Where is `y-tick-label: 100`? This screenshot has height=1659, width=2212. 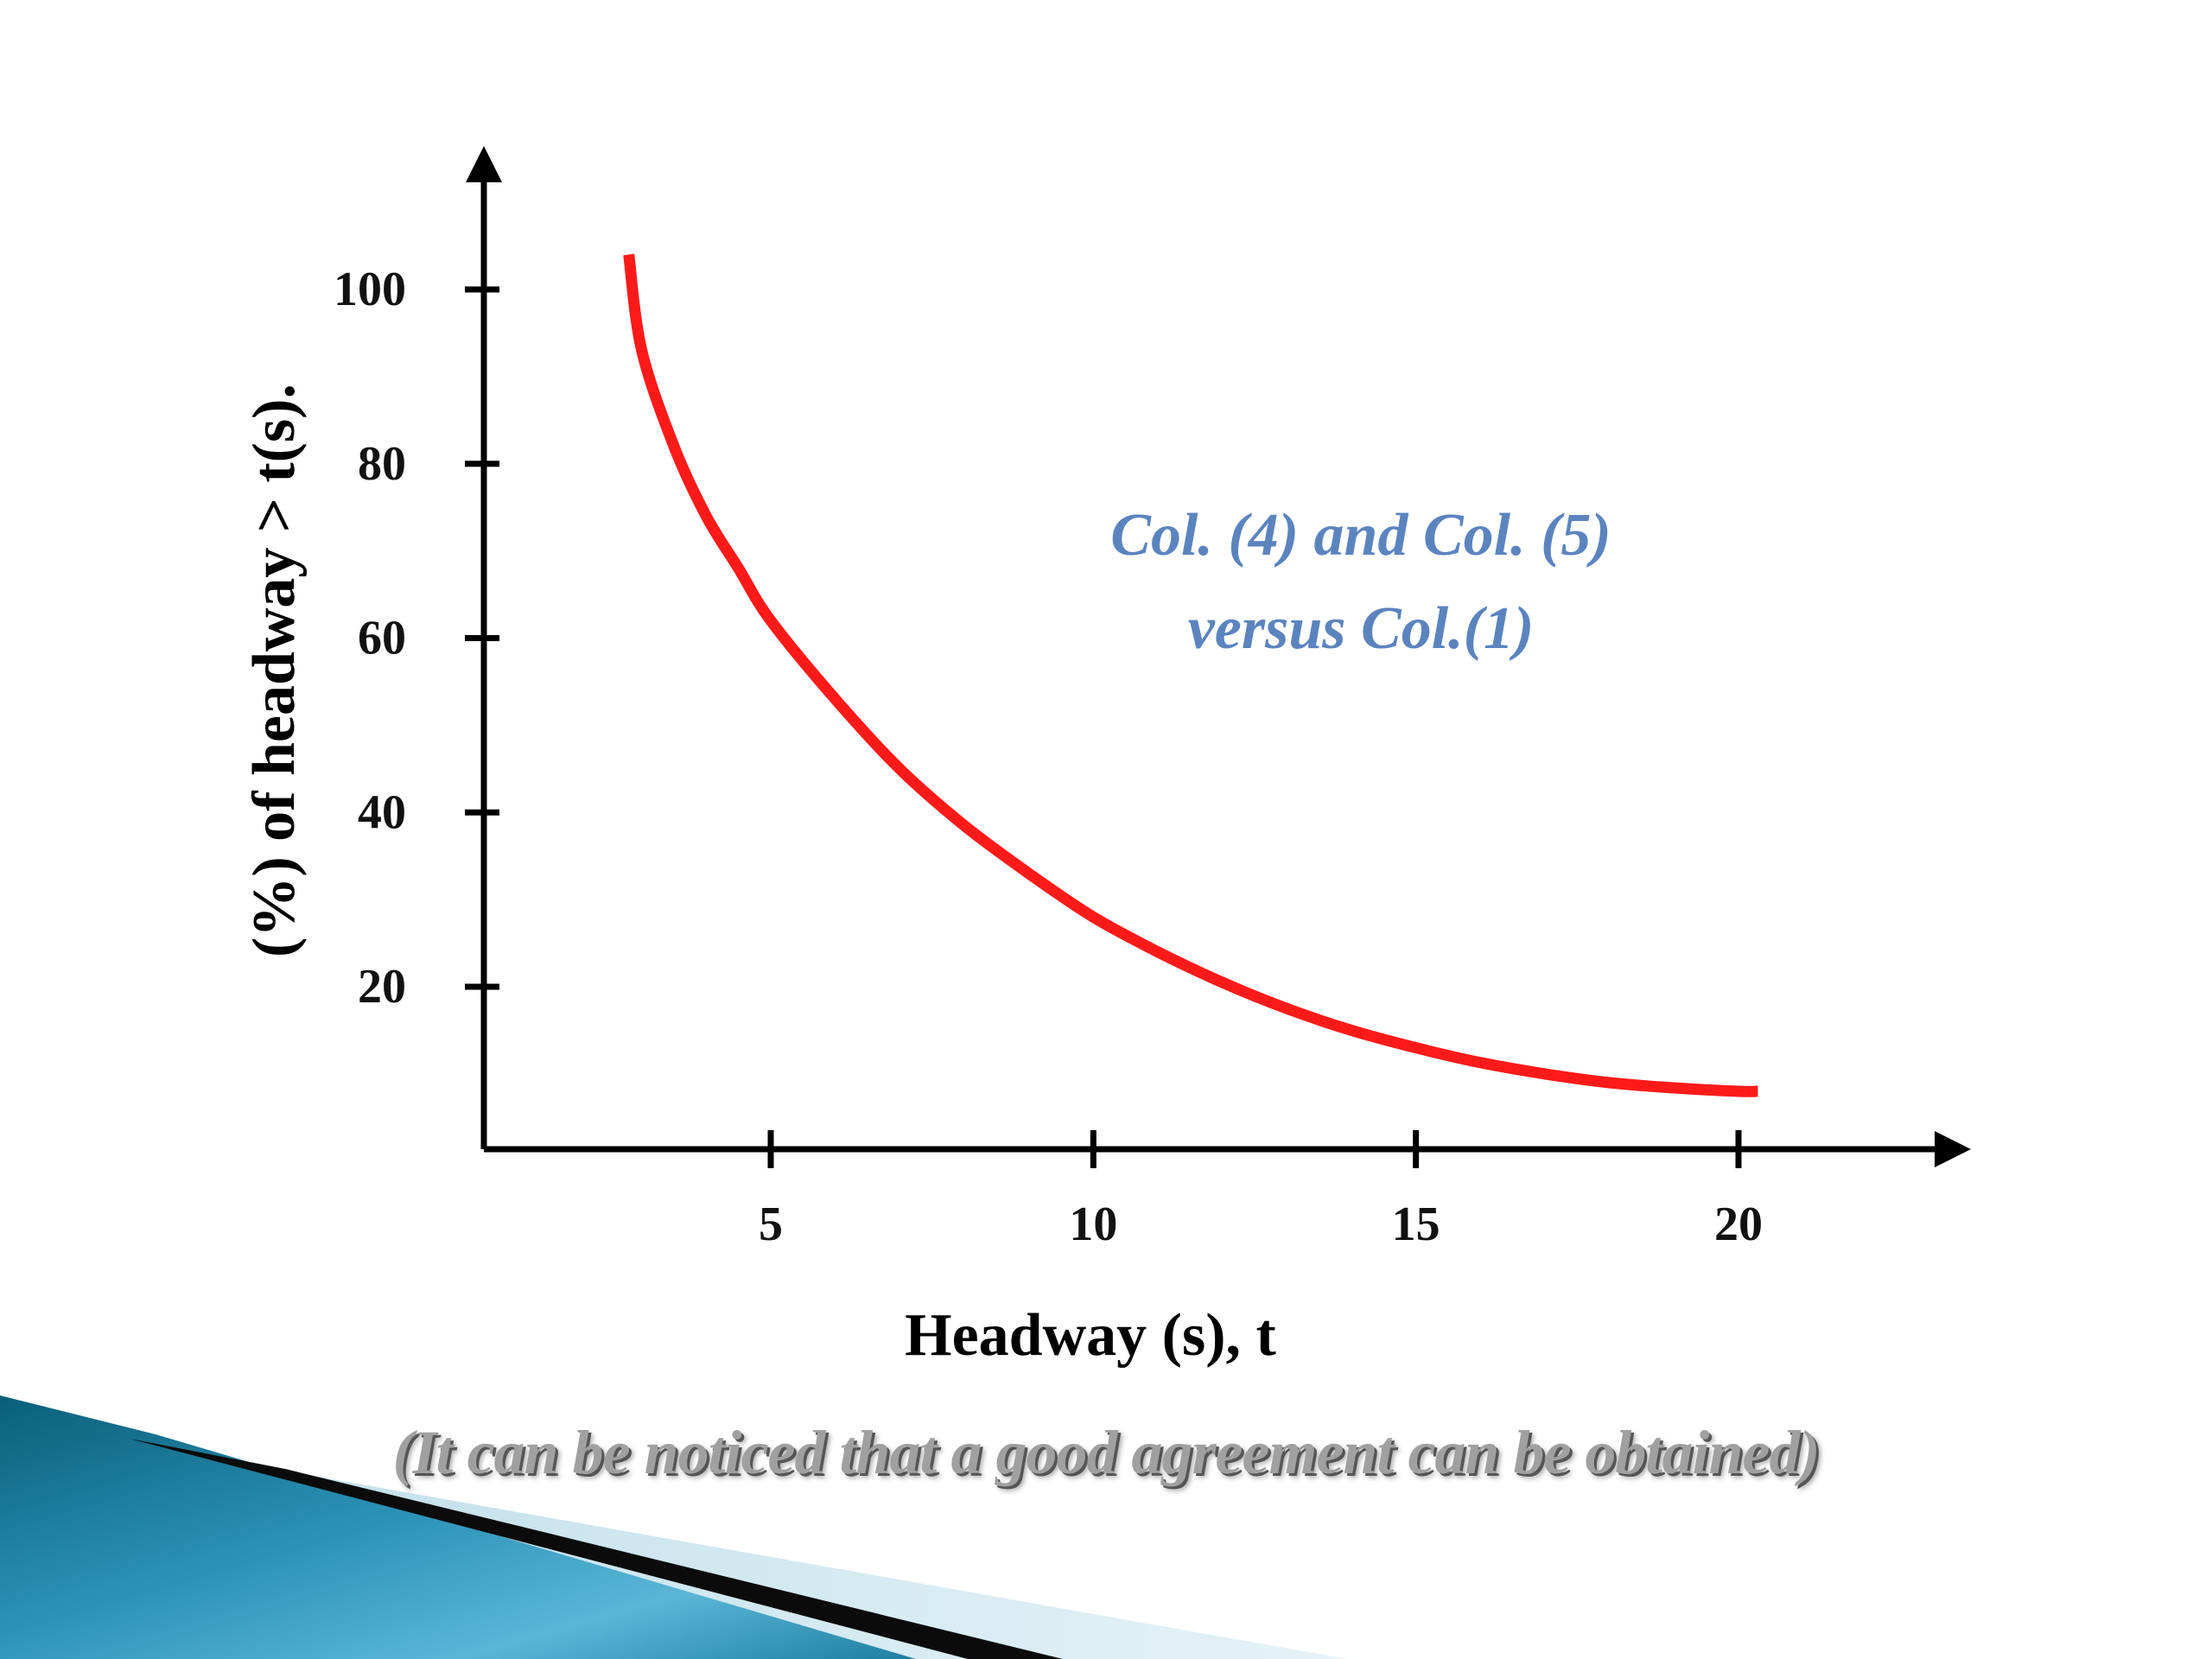
y-tick-label: 100 is located at coordinates (370, 289).